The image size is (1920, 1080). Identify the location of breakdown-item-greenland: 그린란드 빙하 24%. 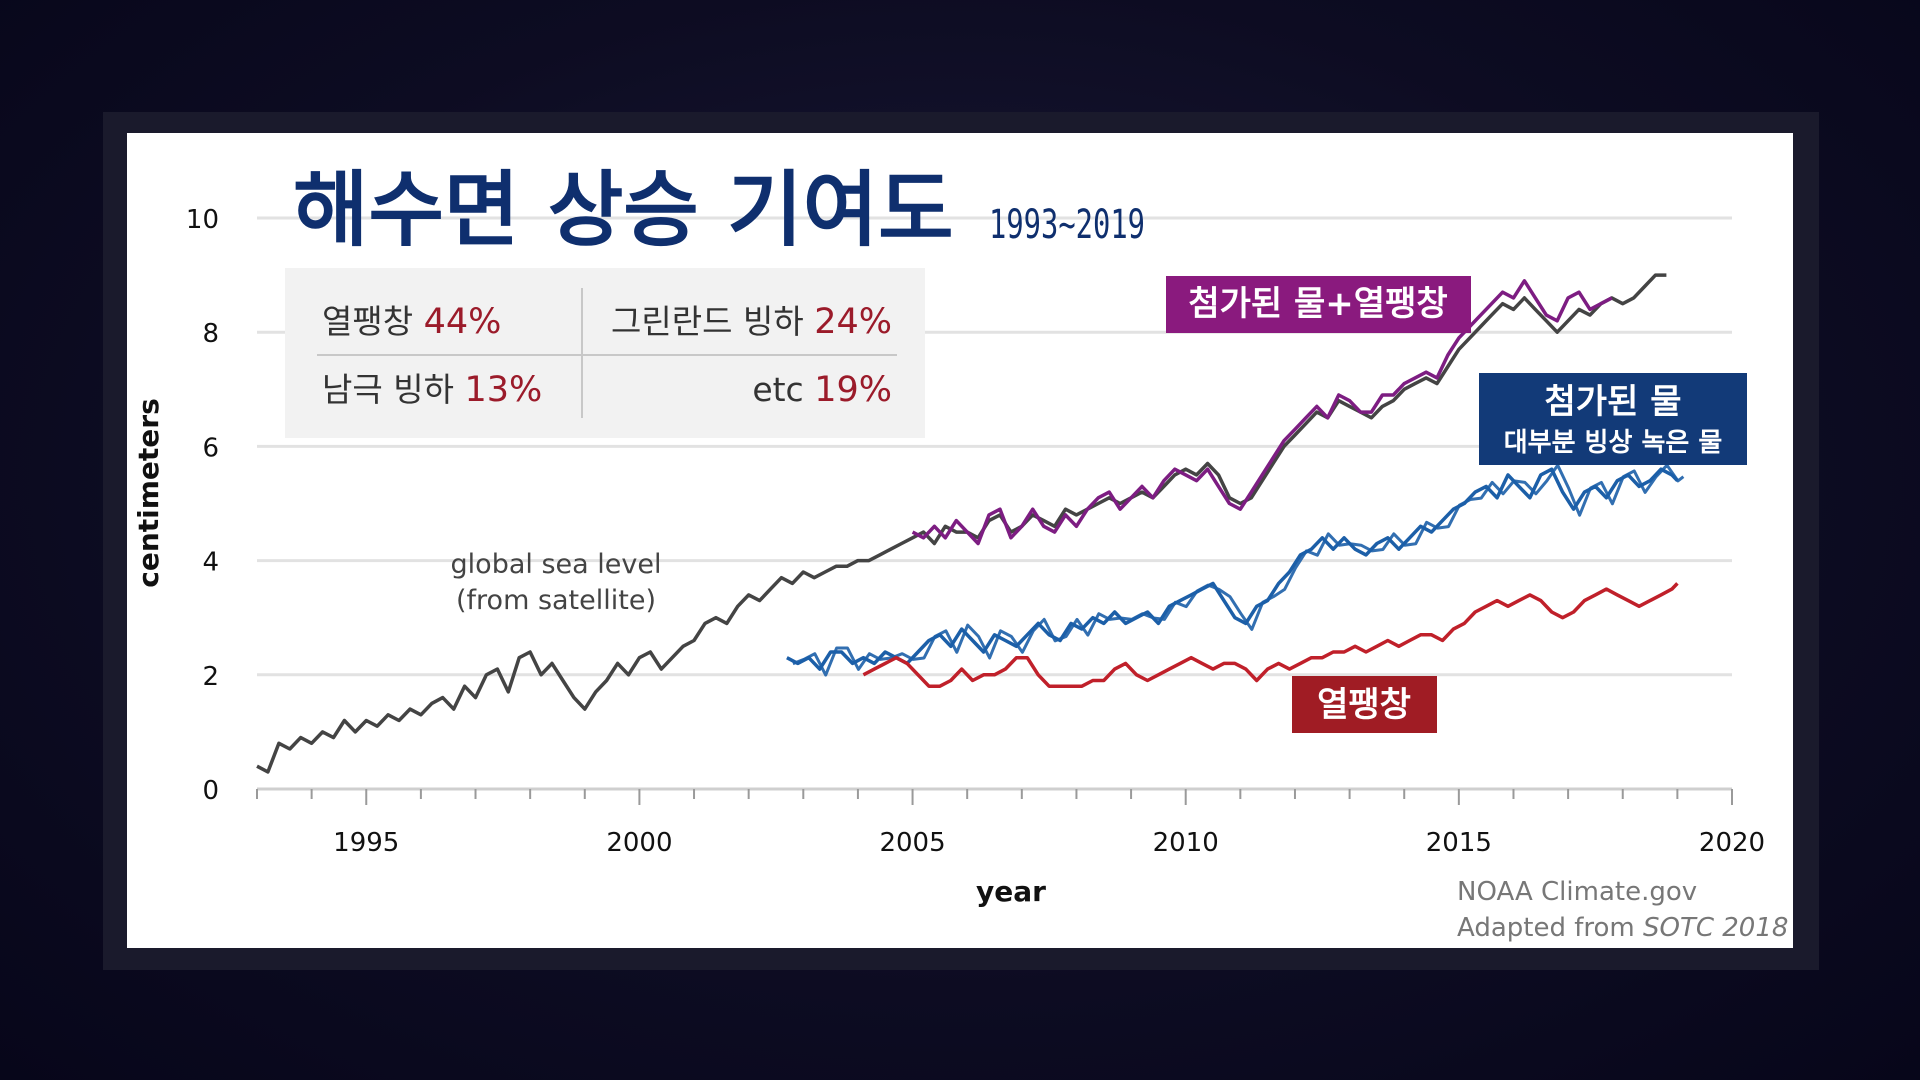
(751, 322).